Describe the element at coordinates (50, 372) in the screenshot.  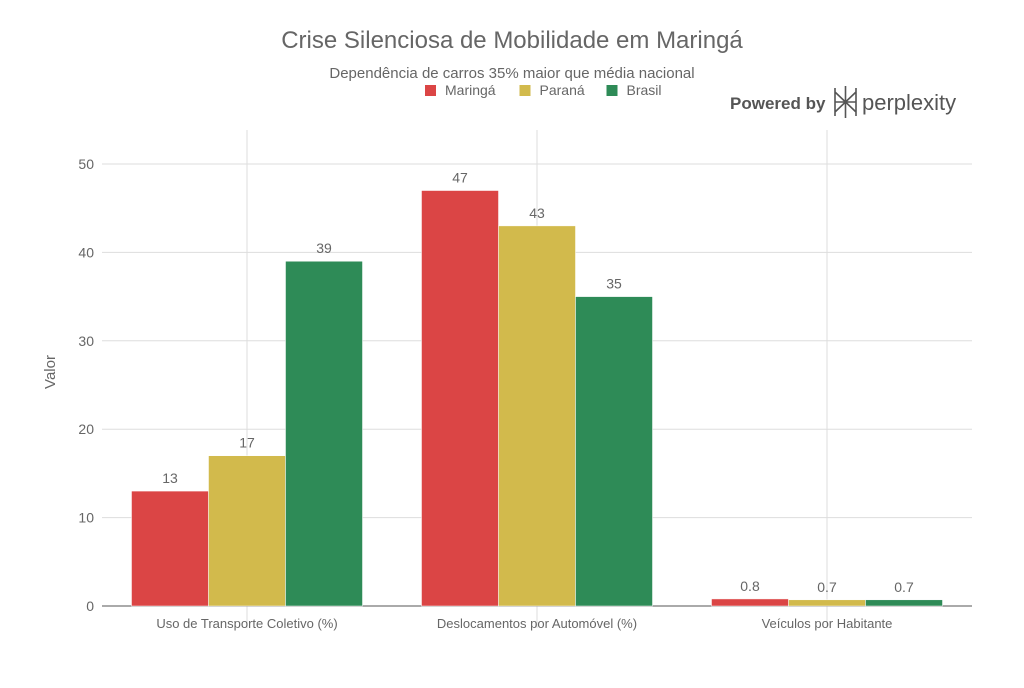
I see `y-axis-label: Valor` at that location.